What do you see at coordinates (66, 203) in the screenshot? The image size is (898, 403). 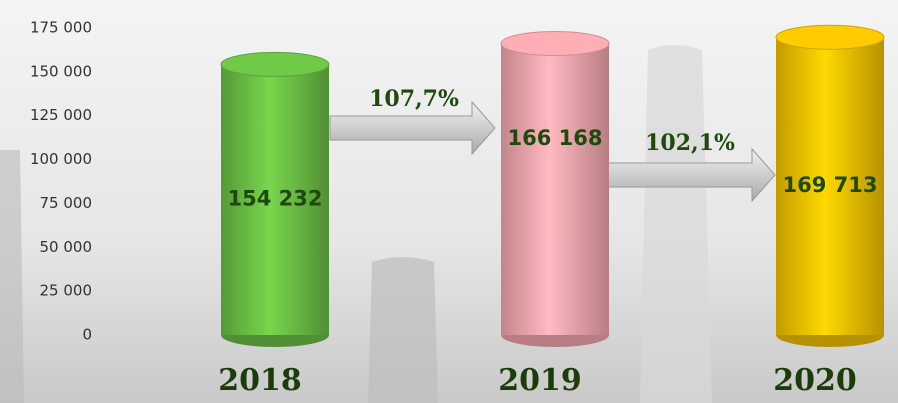 I see `y-tick-label: 75 000` at bounding box center [66, 203].